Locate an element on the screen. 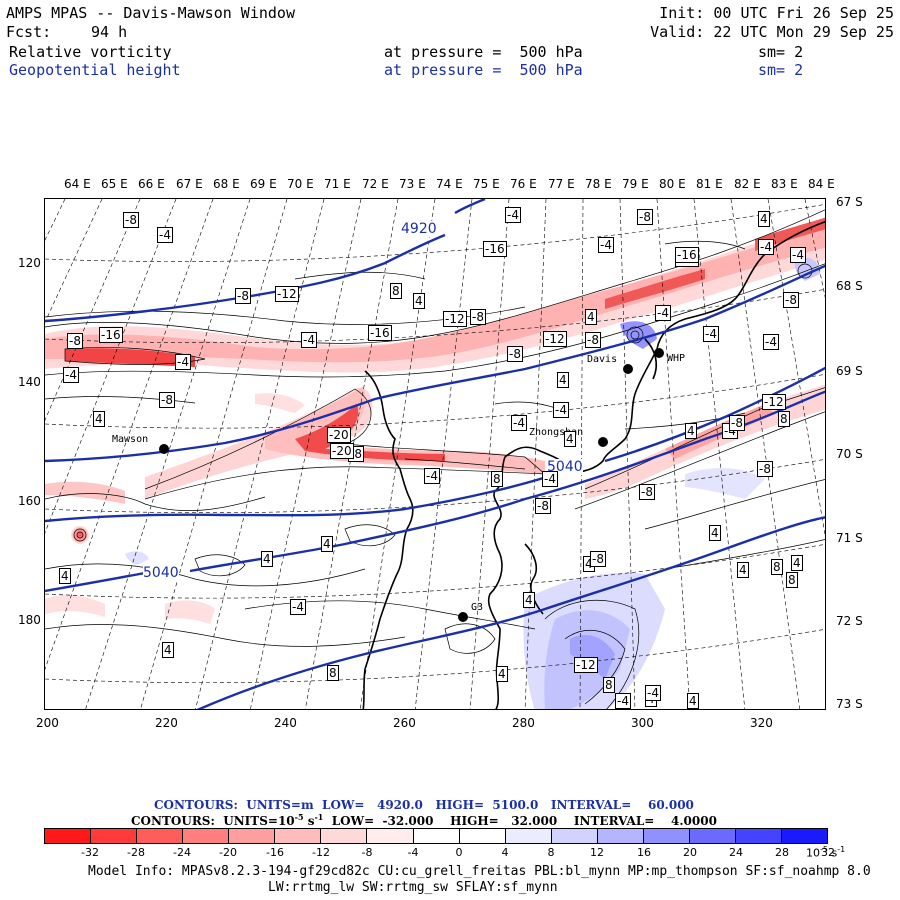 The width and height of the screenshot is (900, 900). legend-interval: INTERVAL= 60.000 is located at coordinates (622, 805).